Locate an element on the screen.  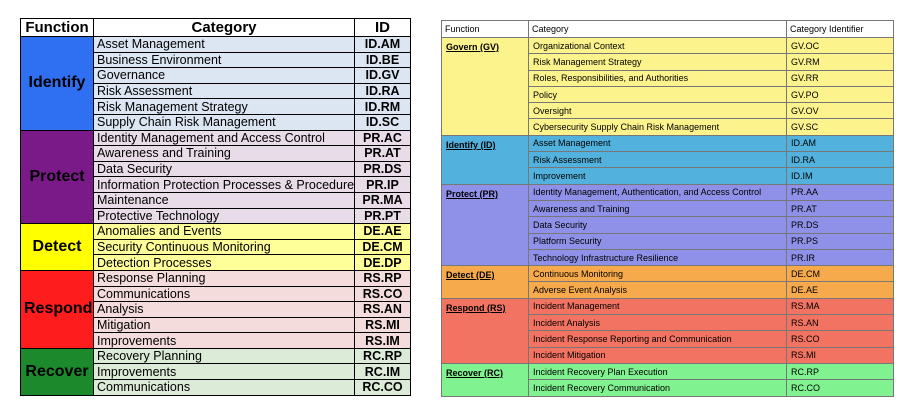
category-cell: Roles, Responsibilities, and Authorities is located at coordinates (657, 78).